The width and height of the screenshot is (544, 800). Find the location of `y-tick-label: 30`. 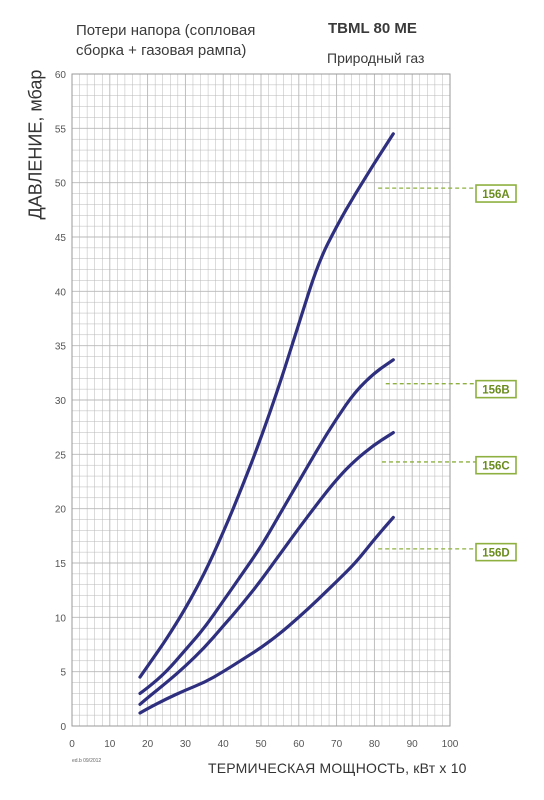

y-tick-label: 30 is located at coordinates (61, 401).